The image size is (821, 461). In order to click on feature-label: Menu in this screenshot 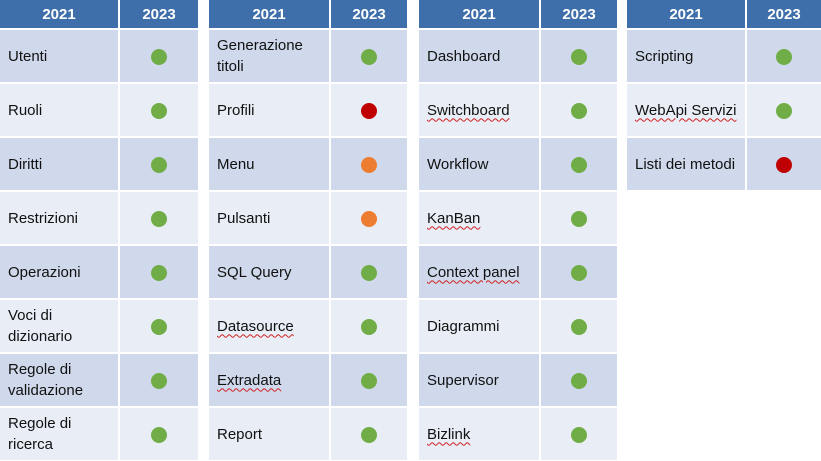, I will do `click(270, 163)`.